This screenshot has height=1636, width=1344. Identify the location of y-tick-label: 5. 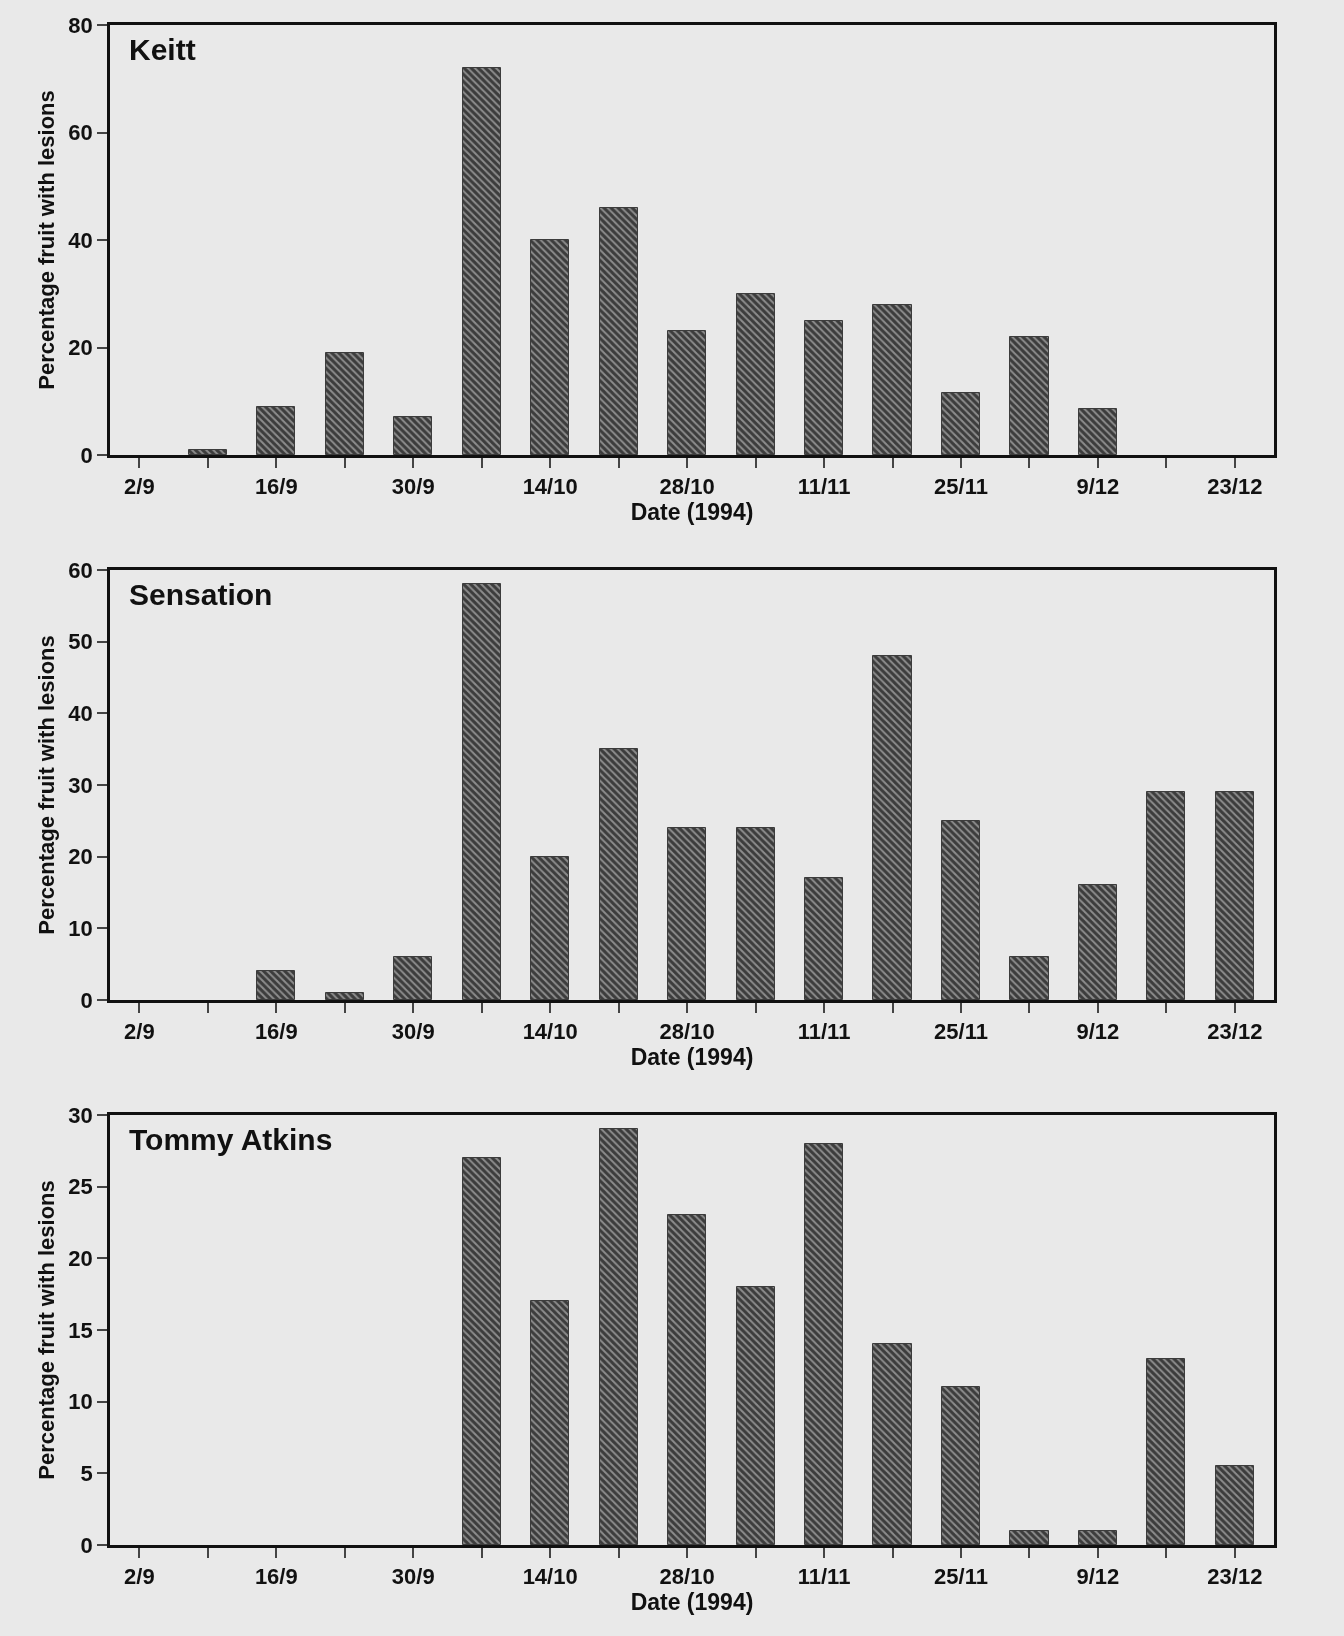
(86, 1474).